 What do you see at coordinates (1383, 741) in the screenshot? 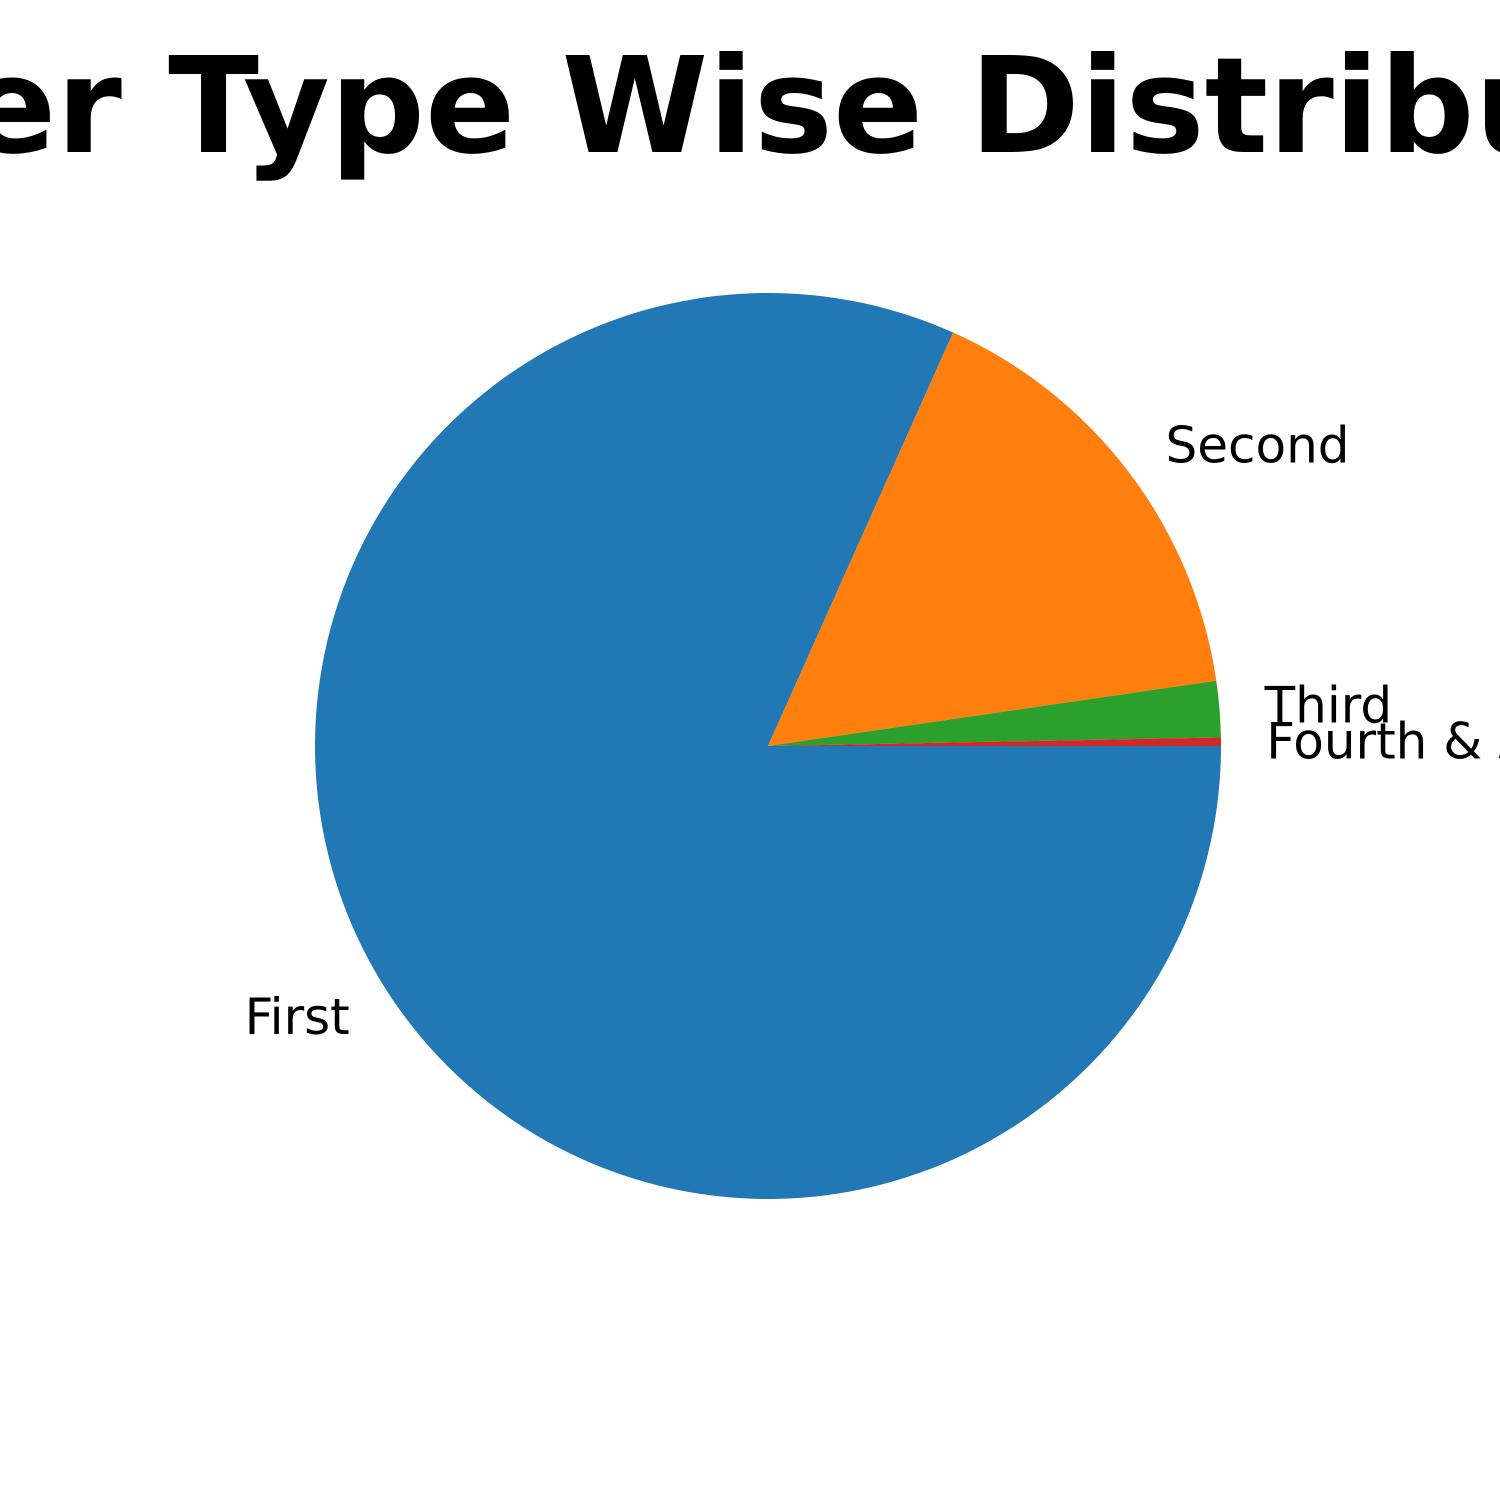
I see `pie-label-fourth-above: Fourth & Above` at bounding box center [1383, 741].